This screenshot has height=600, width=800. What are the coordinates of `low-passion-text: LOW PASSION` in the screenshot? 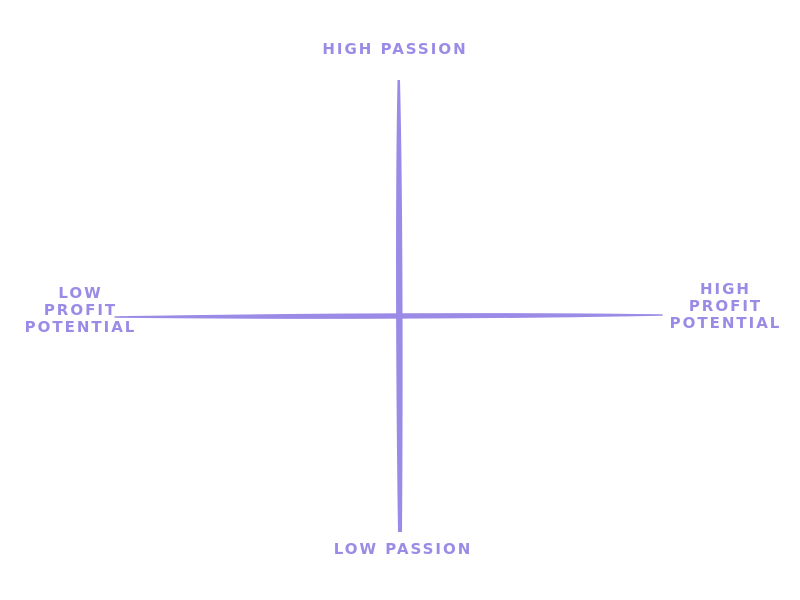 It's located at (403, 549).